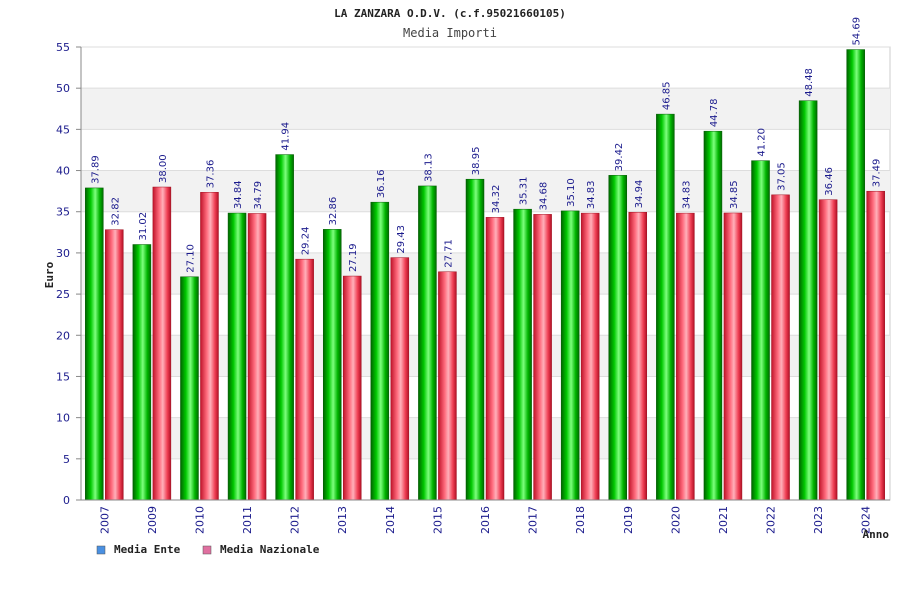  I want to click on bar-media-ente-2016, so click(475, 339).